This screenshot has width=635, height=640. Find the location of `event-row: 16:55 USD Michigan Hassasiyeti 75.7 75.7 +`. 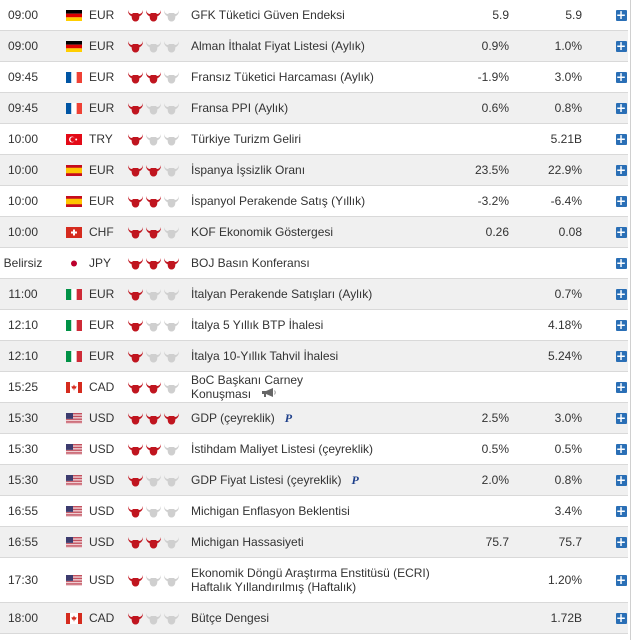

event-row: 16:55 USD Michigan Hassasiyeti 75.7 75.7 + is located at coordinates (314, 542).